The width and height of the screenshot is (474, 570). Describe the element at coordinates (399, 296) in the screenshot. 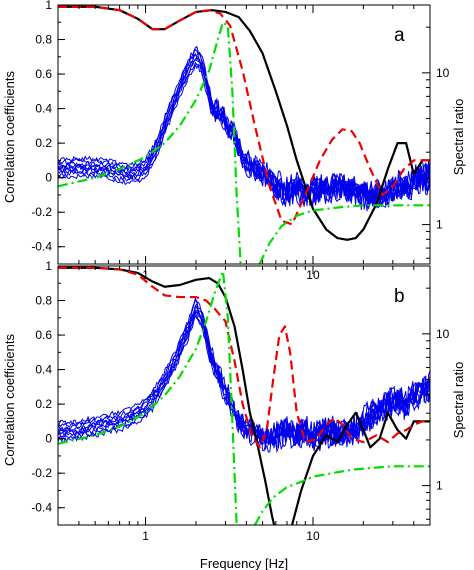

I see `panel-letter: b` at that location.